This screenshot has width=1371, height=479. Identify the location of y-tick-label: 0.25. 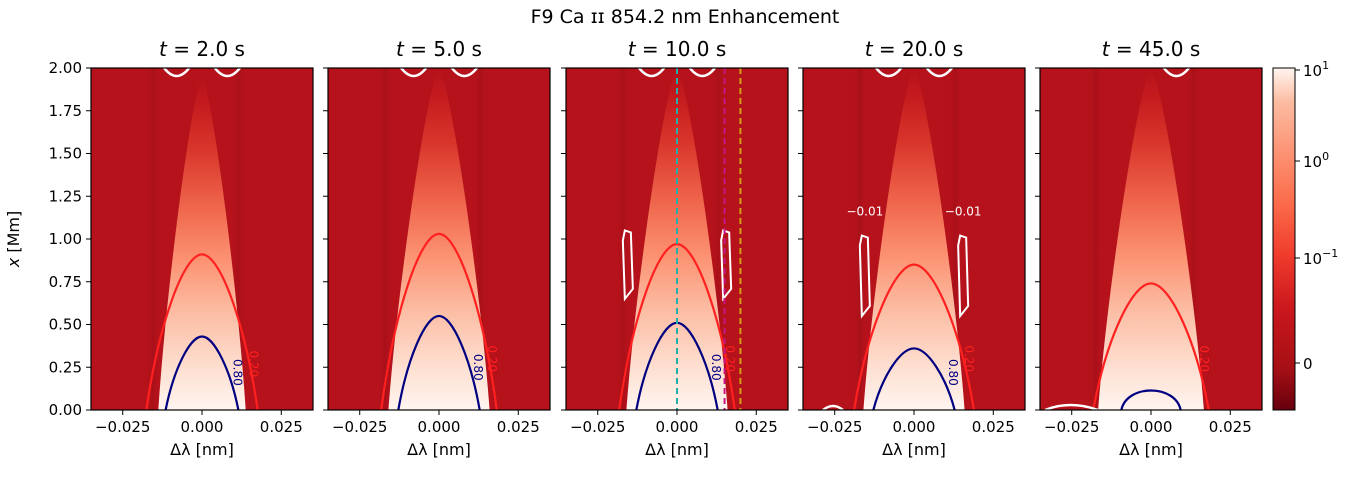
(65, 367).